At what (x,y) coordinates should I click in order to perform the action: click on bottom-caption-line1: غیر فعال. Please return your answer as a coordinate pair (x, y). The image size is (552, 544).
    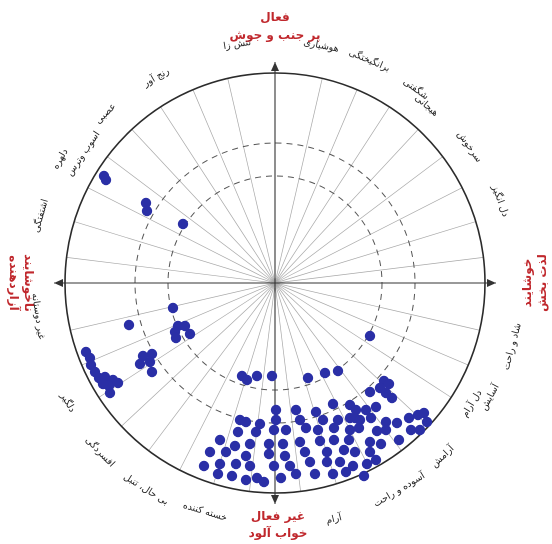
    Looking at the image, I should click on (278, 516).